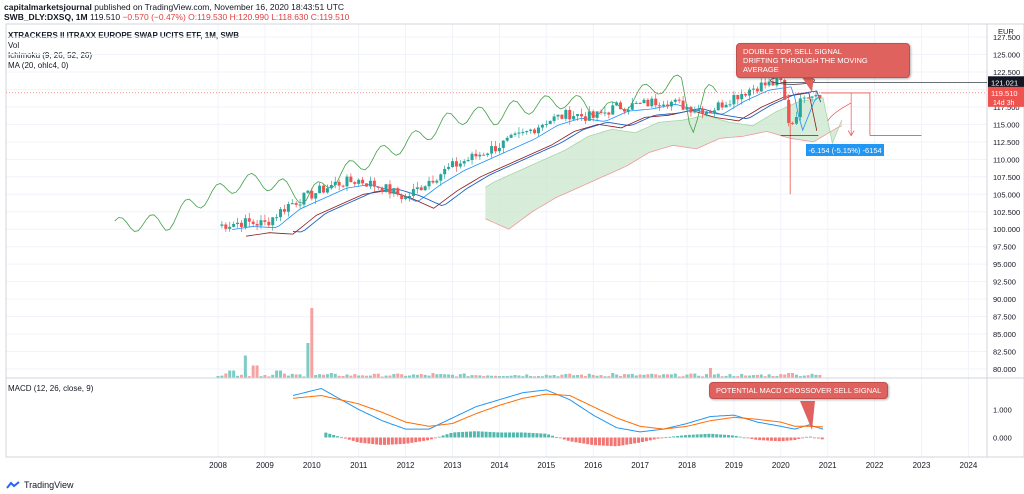 The image size is (1024, 494). I want to click on high-price-text: 121.021, so click(1004, 82).